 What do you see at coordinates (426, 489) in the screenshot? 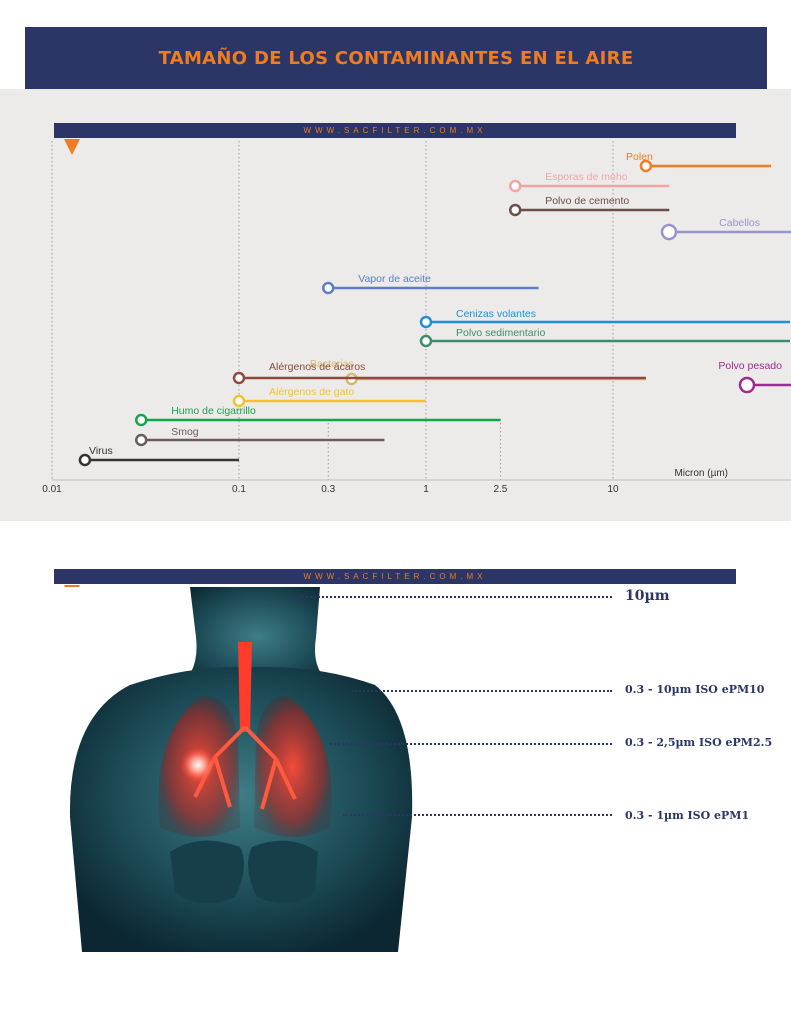
I see `tick-label: 1` at bounding box center [426, 489].